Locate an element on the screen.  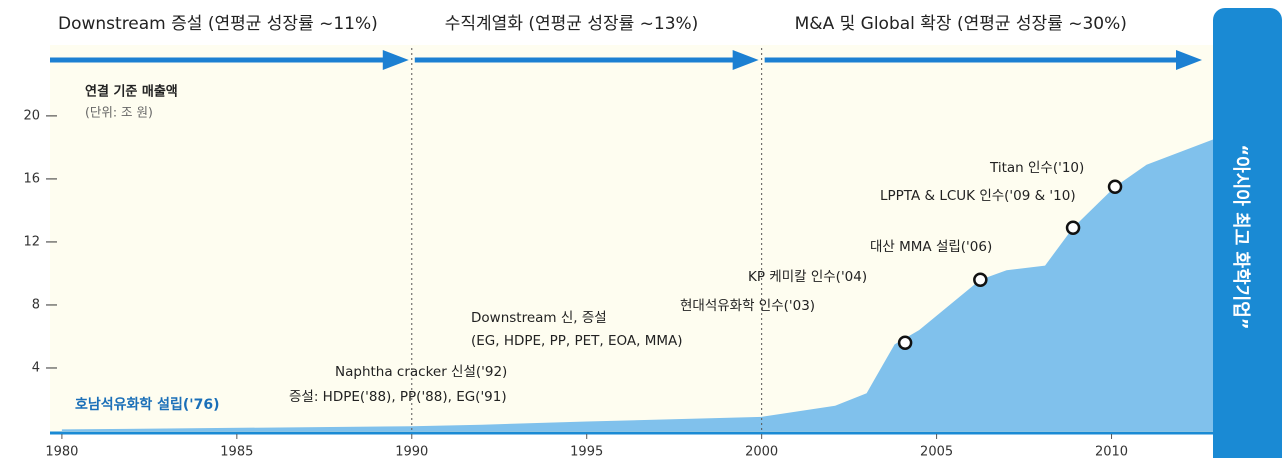
x-tick-label: 2010 is located at coordinates (1111, 452).